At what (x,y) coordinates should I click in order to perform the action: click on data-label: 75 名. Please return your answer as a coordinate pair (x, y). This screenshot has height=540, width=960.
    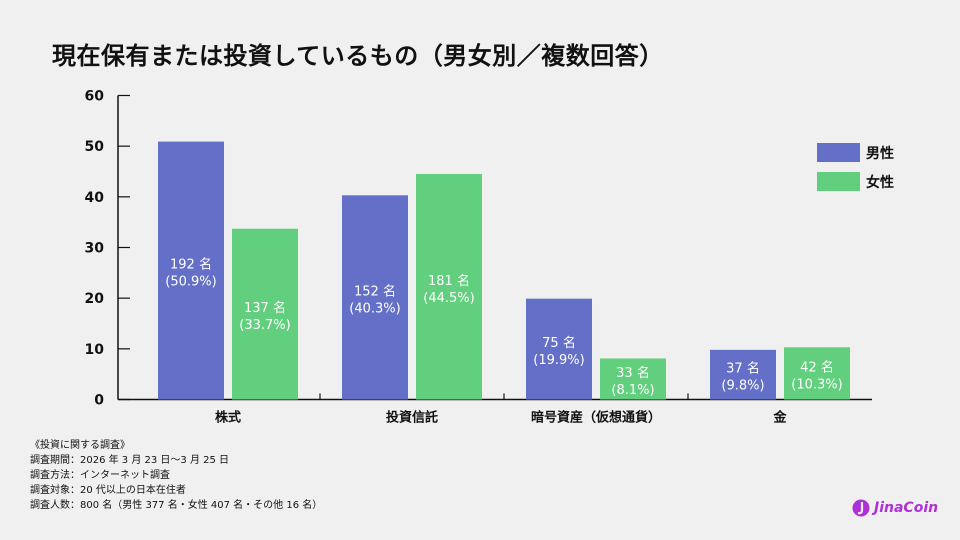
    Looking at the image, I should click on (559, 343).